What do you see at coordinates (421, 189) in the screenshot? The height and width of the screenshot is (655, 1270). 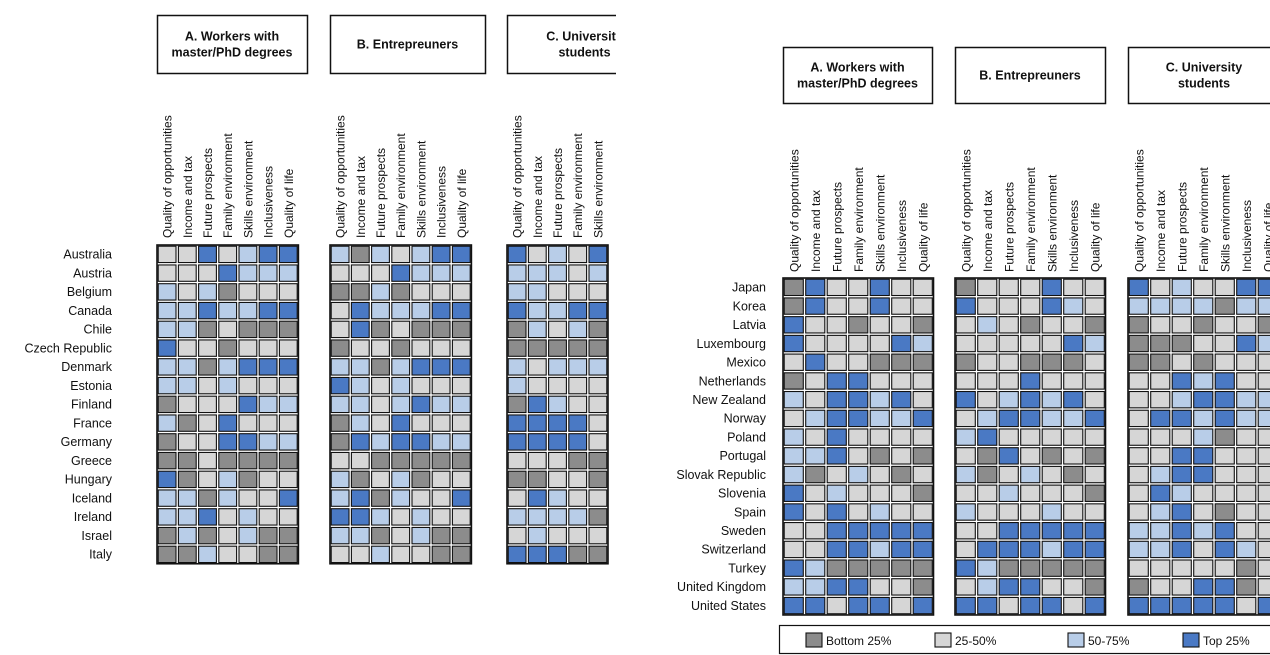 I see `column-label: Skills environment` at bounding box center [421, 189].